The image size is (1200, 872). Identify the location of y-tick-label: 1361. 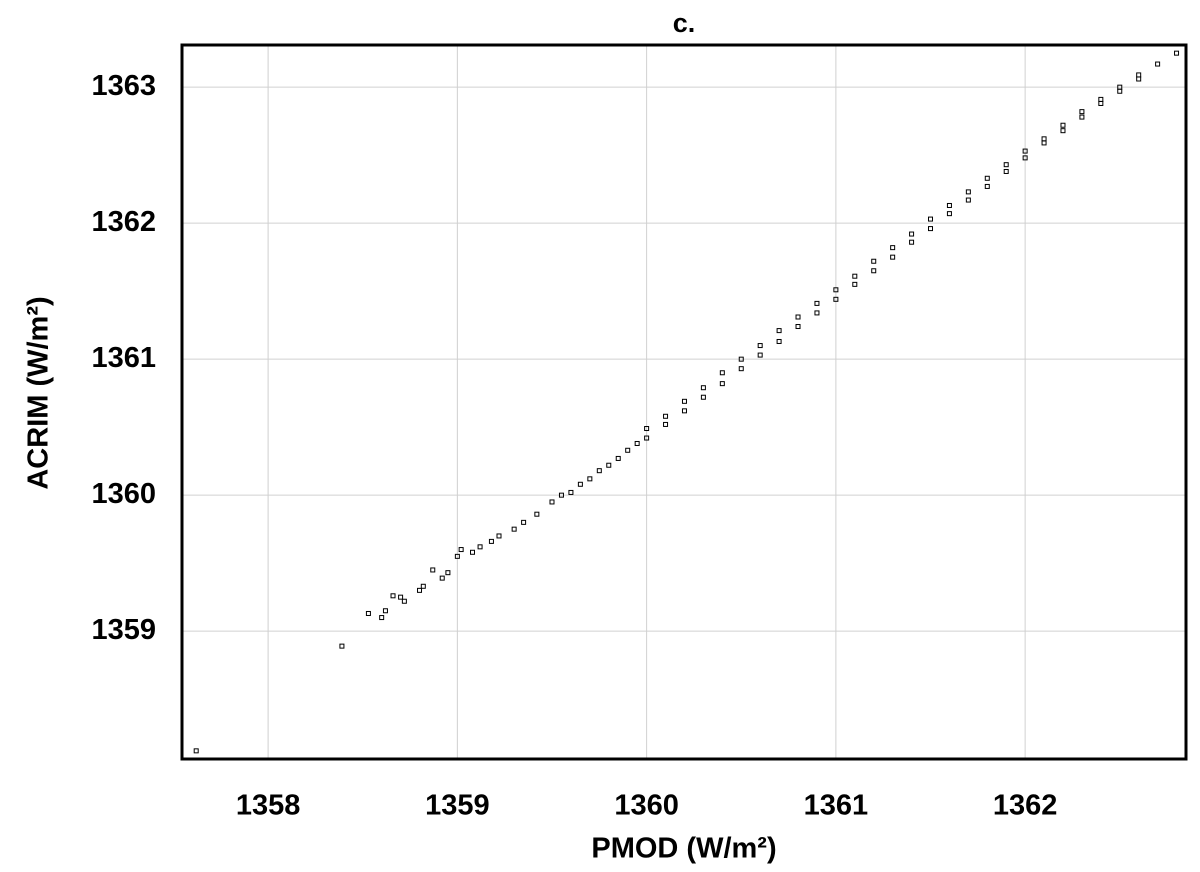
(123, 358).